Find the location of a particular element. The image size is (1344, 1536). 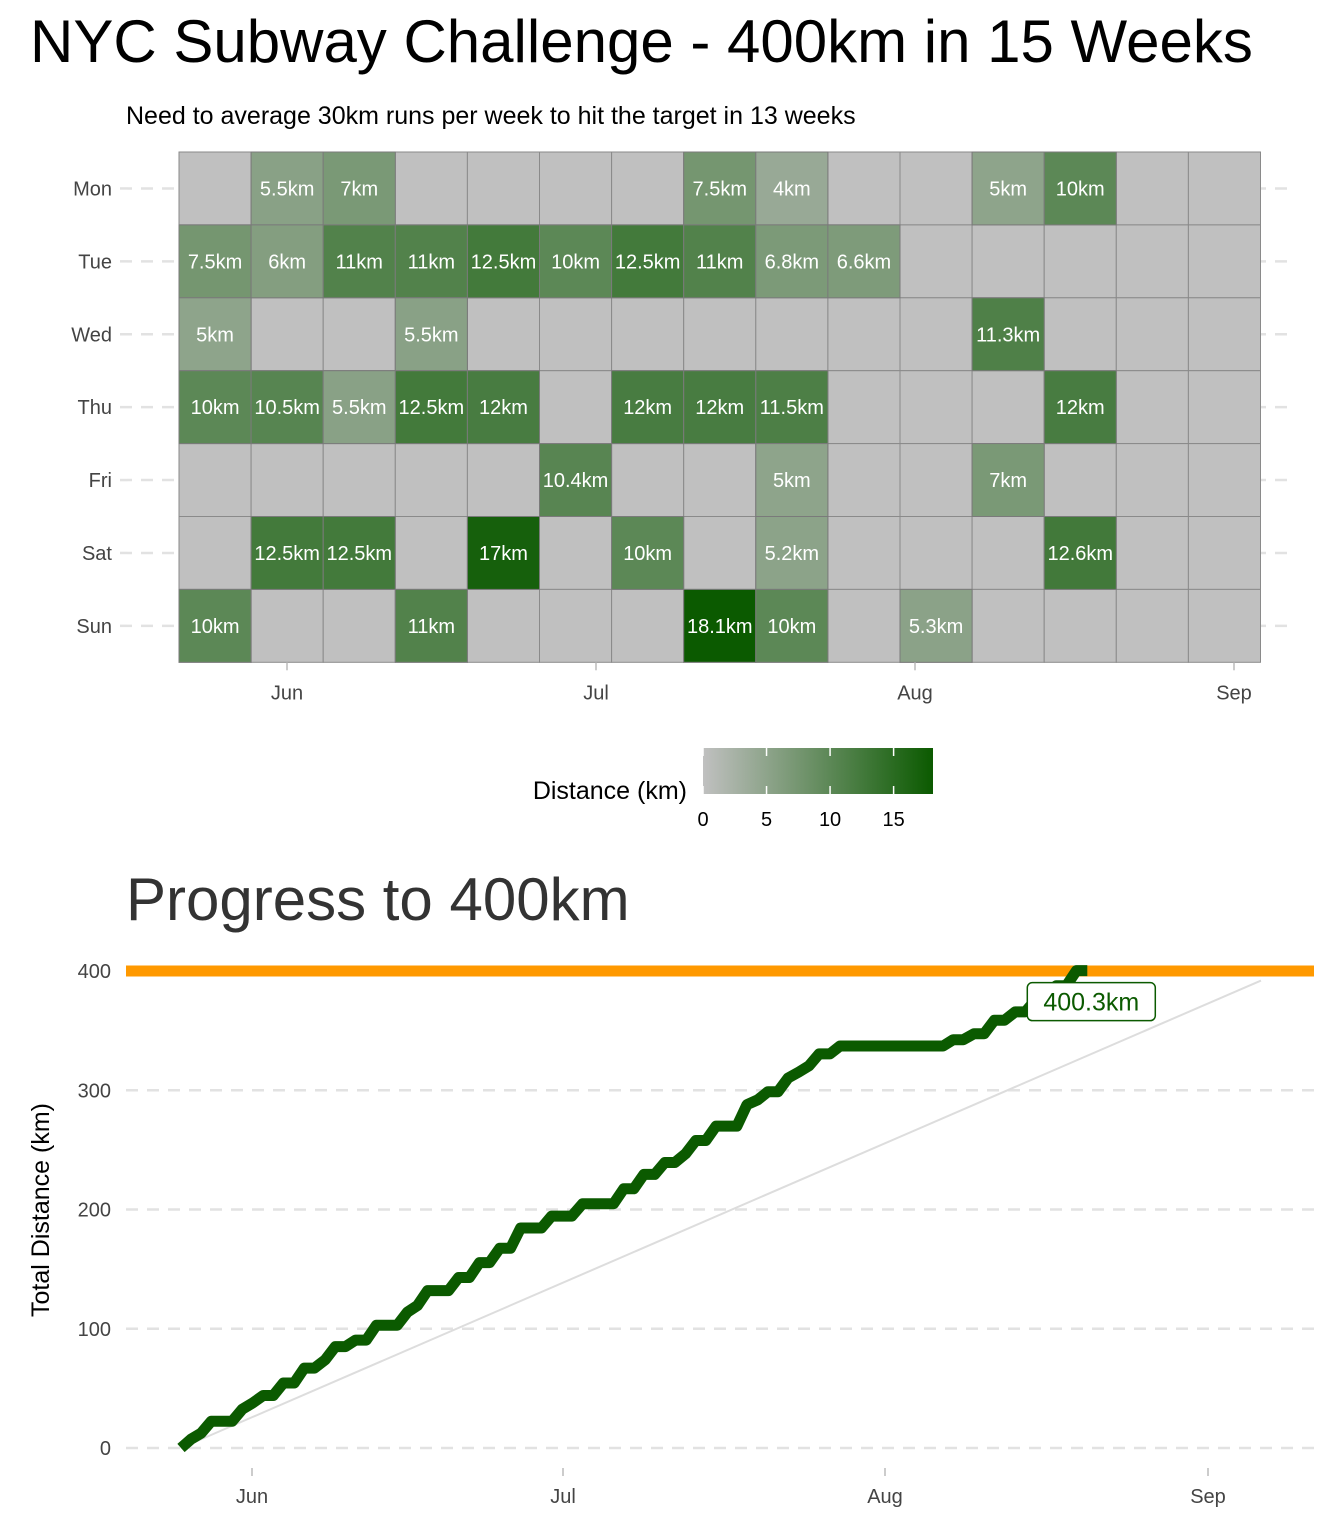

progress-y-tick-label: 400 is located at coordinates (94, 972).